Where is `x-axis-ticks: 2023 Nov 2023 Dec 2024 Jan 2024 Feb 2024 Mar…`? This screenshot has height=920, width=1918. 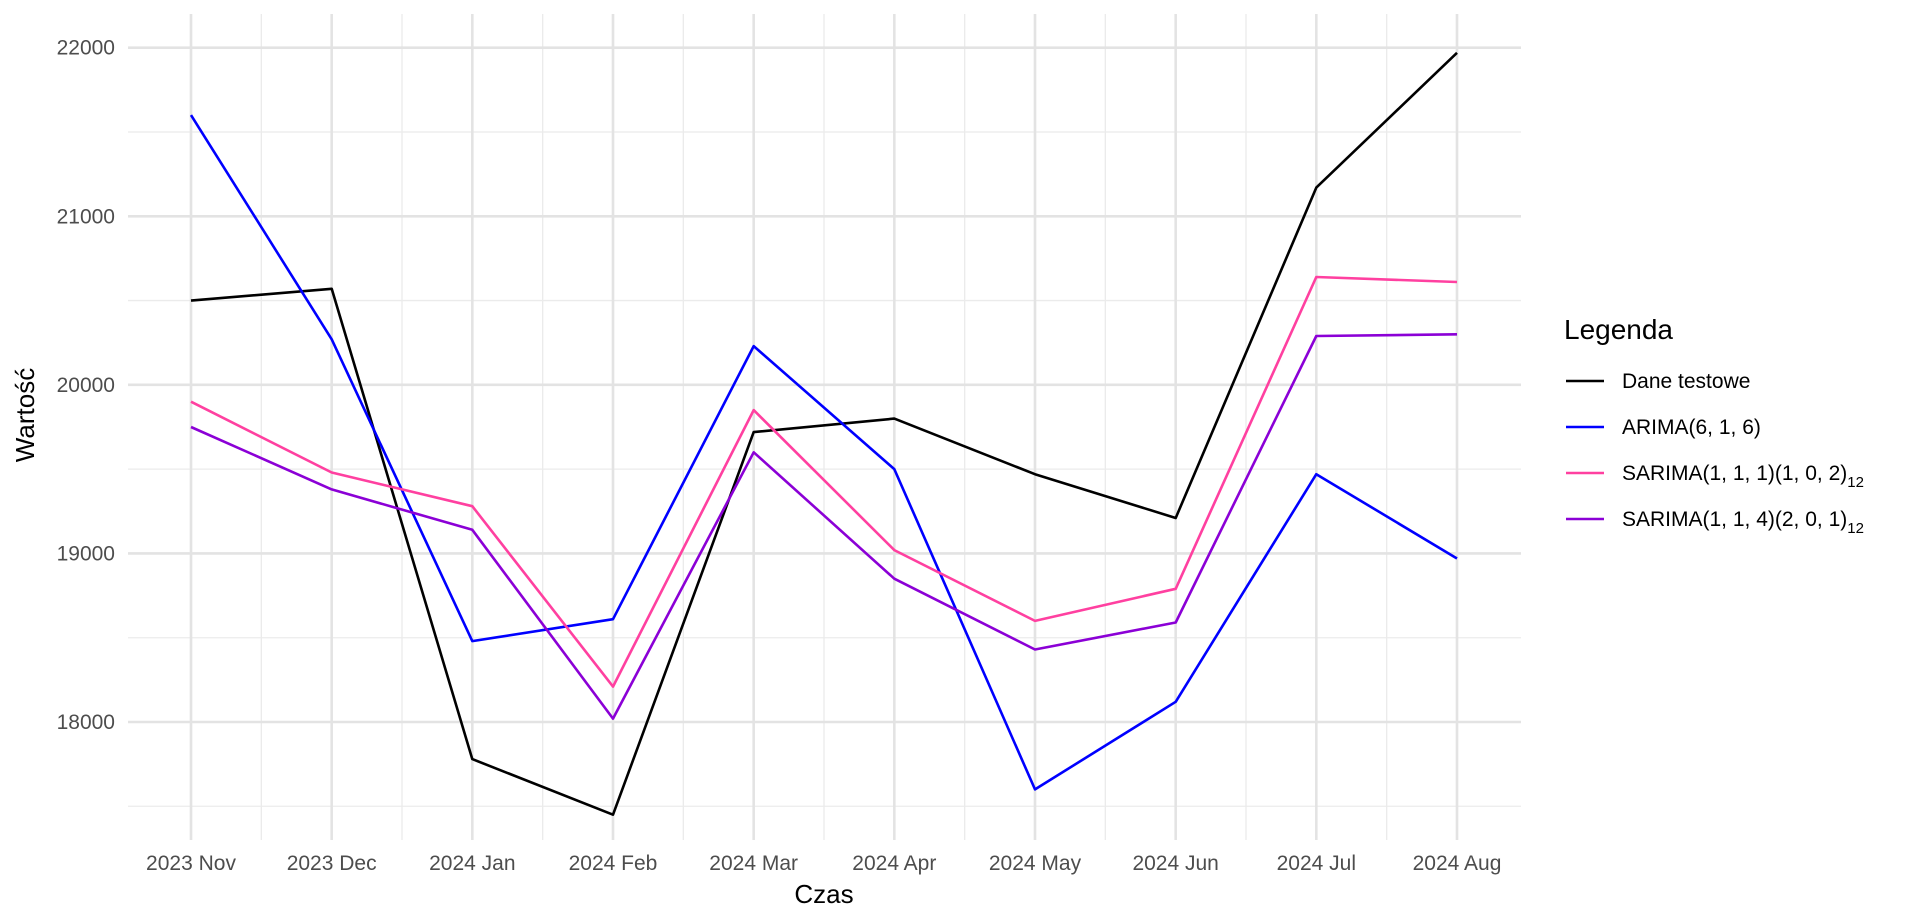 x-axis-ticks: 2023 Nov 2023 Dec 2024 Jan 2024 Feb 2024 Mar… is located at coordinates (823, 863).